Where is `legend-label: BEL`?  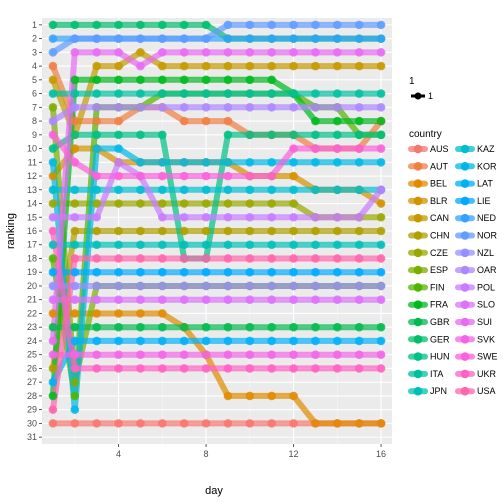
legend-label: BEL is located at coordinates (438, 184).